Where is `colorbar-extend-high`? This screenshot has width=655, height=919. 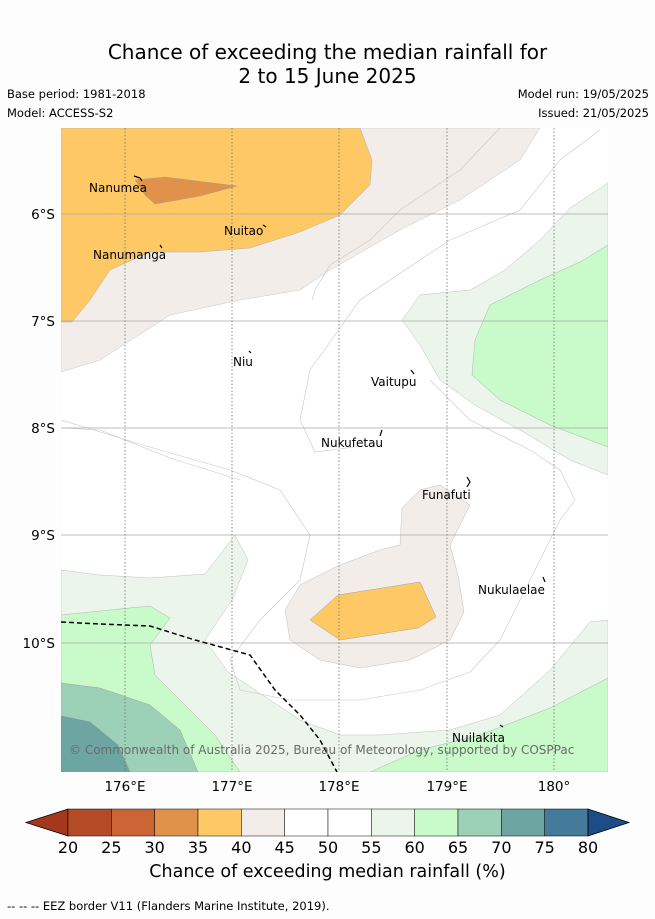
colorbar-extend-high is located at coordinates (609, 822).